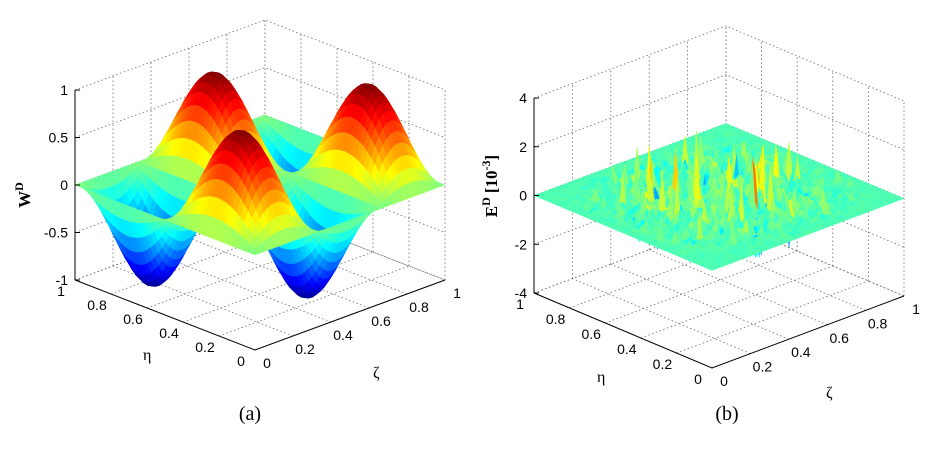  What do you see at coordinates (343, 335) in the screenshot?
I see `y-tick-label: 0.4` at bounding box center [343, 335].